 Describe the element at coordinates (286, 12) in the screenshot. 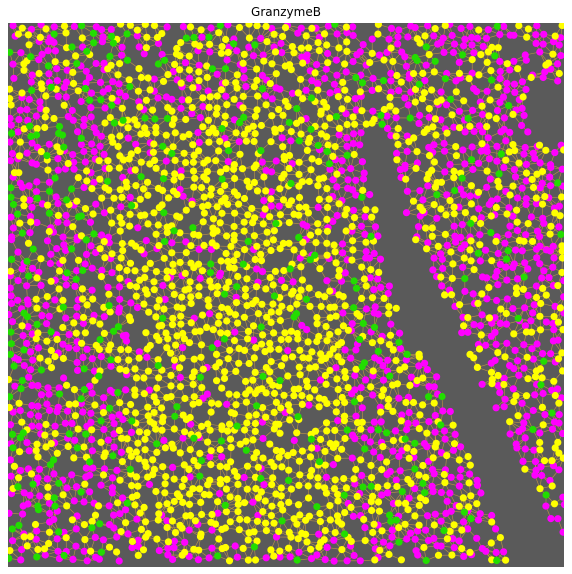

I see `figure-title: GranzymeB` at that location.